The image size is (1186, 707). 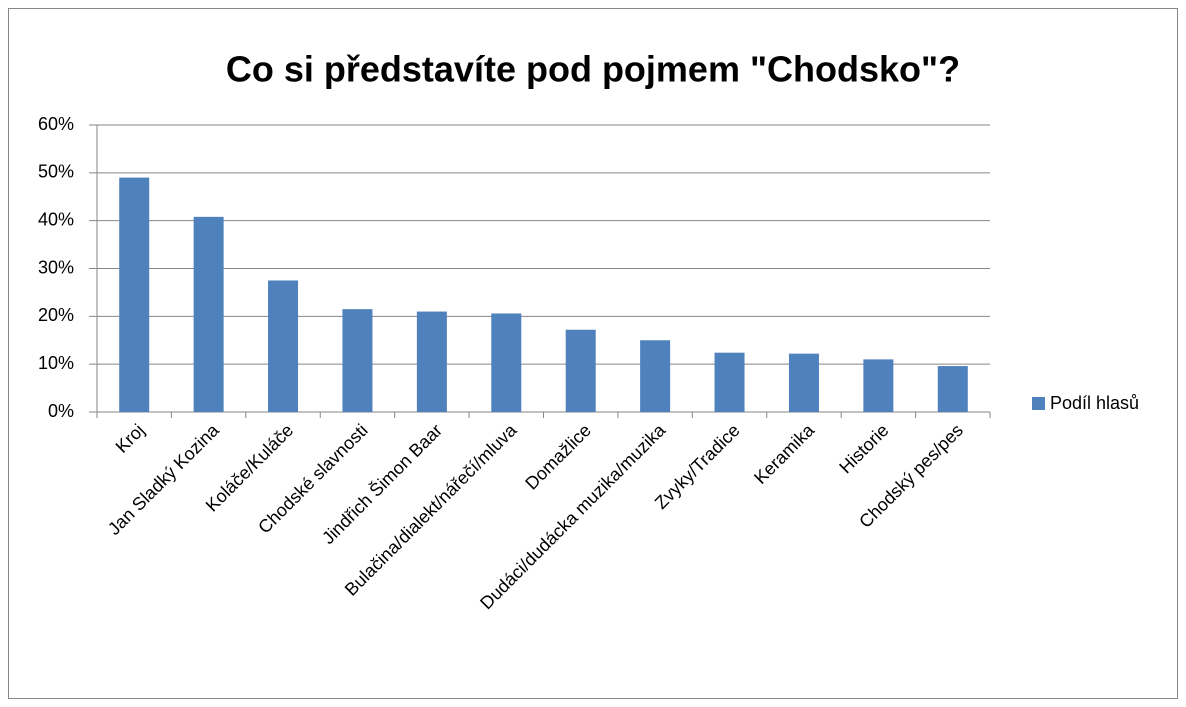 What do you see at coordinates (56, 219) in the screenshot?
I see `y-tick-label: 40%` at bounding box center [56, 219].